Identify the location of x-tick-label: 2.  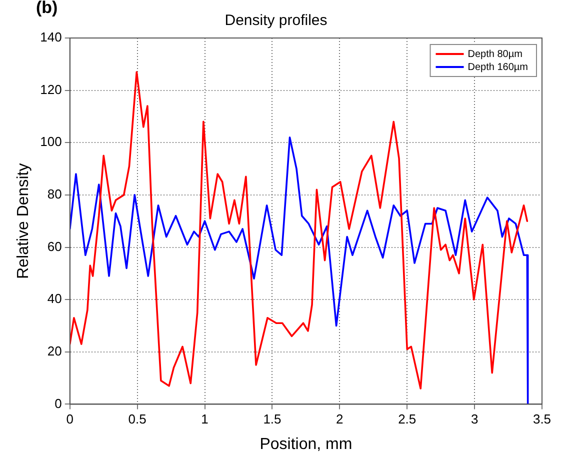
(340, 419).